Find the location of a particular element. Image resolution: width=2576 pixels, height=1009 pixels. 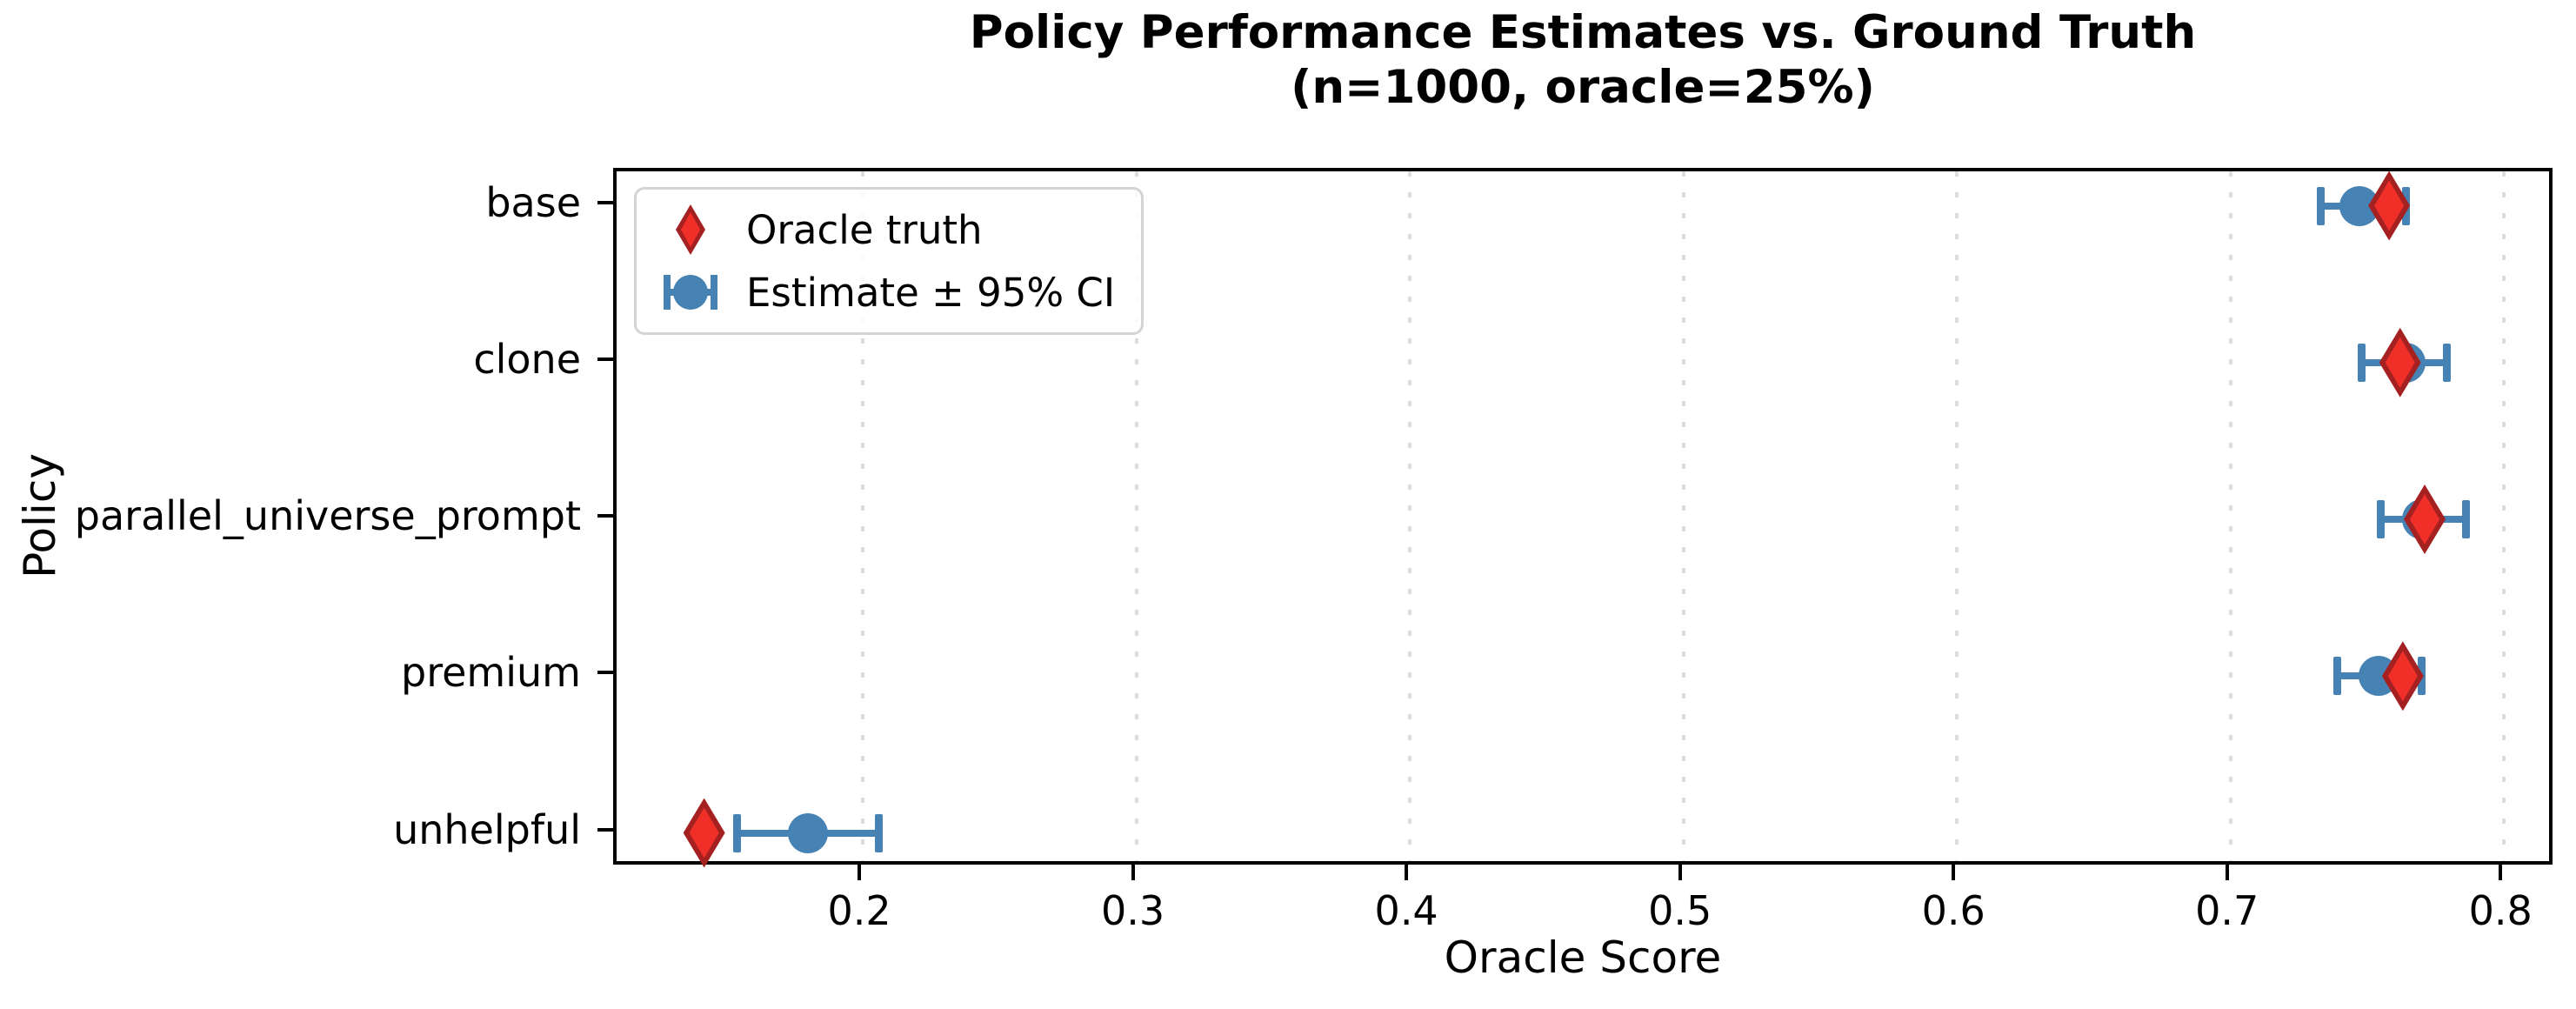

legend: Oracle truth Estimate ± 95% CI is located at coordinates (889, 261).